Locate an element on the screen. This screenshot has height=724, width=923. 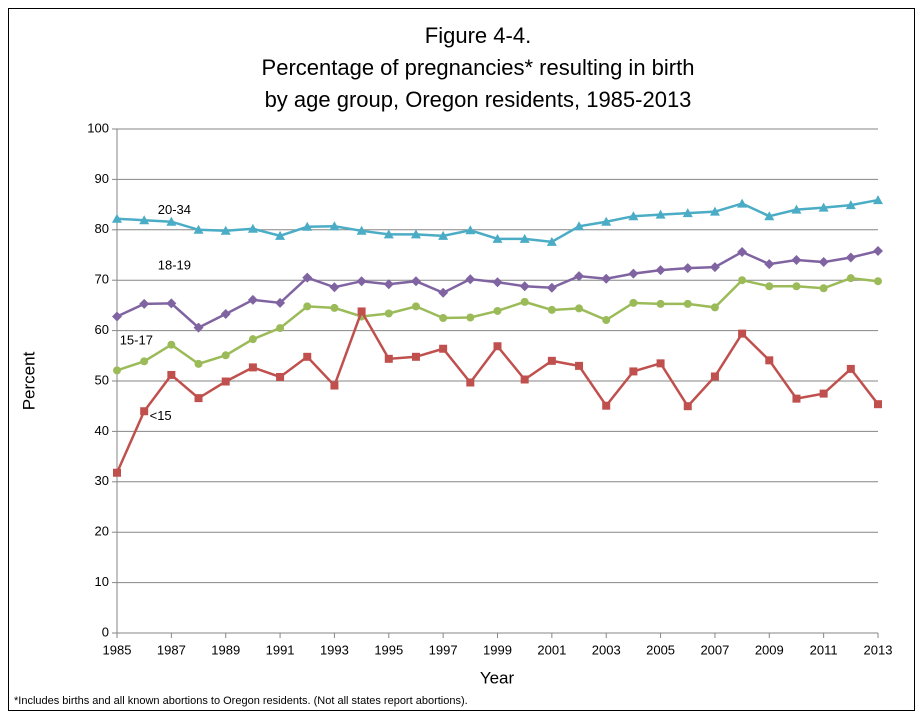
x-tick-label: 2003 is located at coordinates (606, 649).